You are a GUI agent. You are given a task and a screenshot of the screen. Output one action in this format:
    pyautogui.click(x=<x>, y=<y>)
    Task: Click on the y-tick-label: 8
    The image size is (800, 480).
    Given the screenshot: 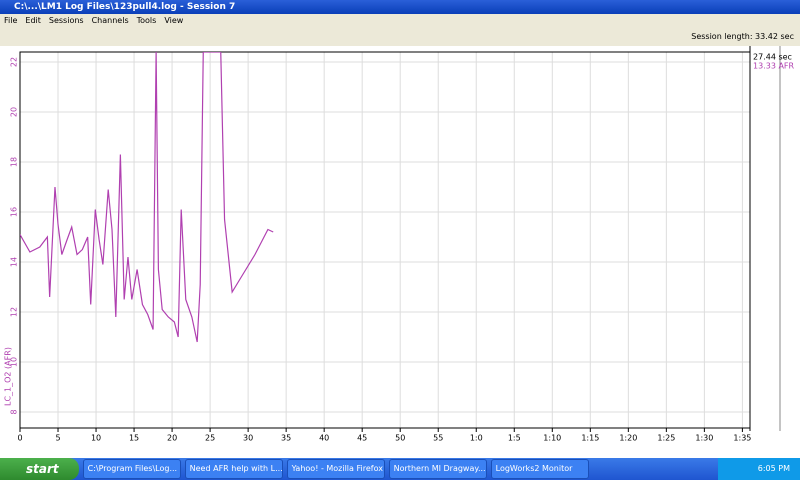 What is the action you would take?
    pyautogui.click(x=14, y=411)
    